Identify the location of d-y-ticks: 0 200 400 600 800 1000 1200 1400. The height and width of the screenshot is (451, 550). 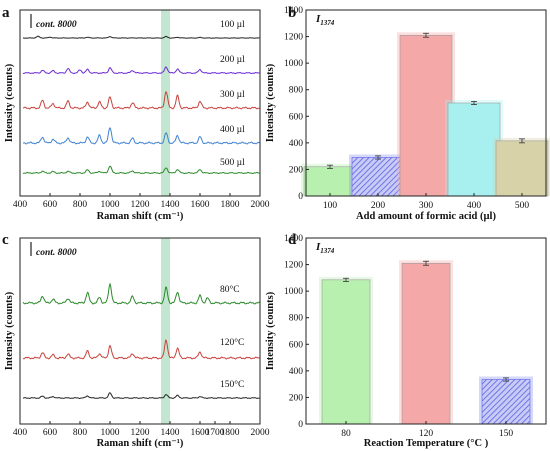
(296, 332).